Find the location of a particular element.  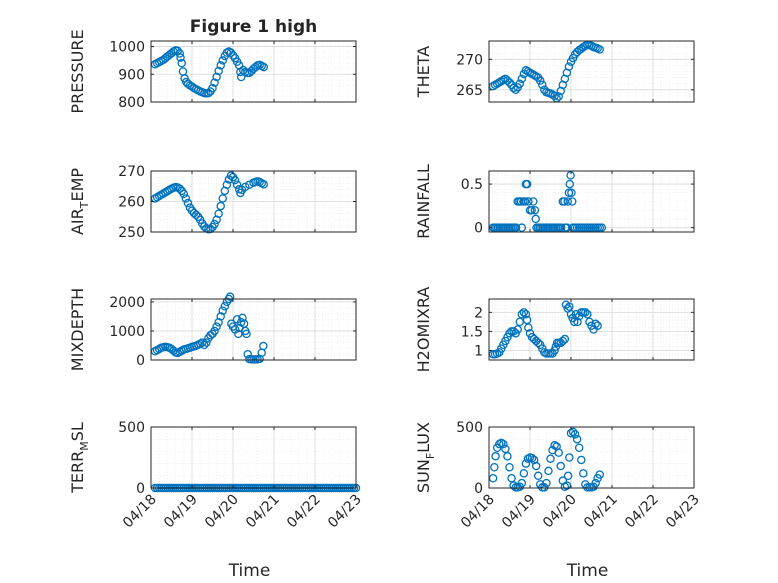

subplot-1: 270 265 THETA is located at coordinates (554, 71).